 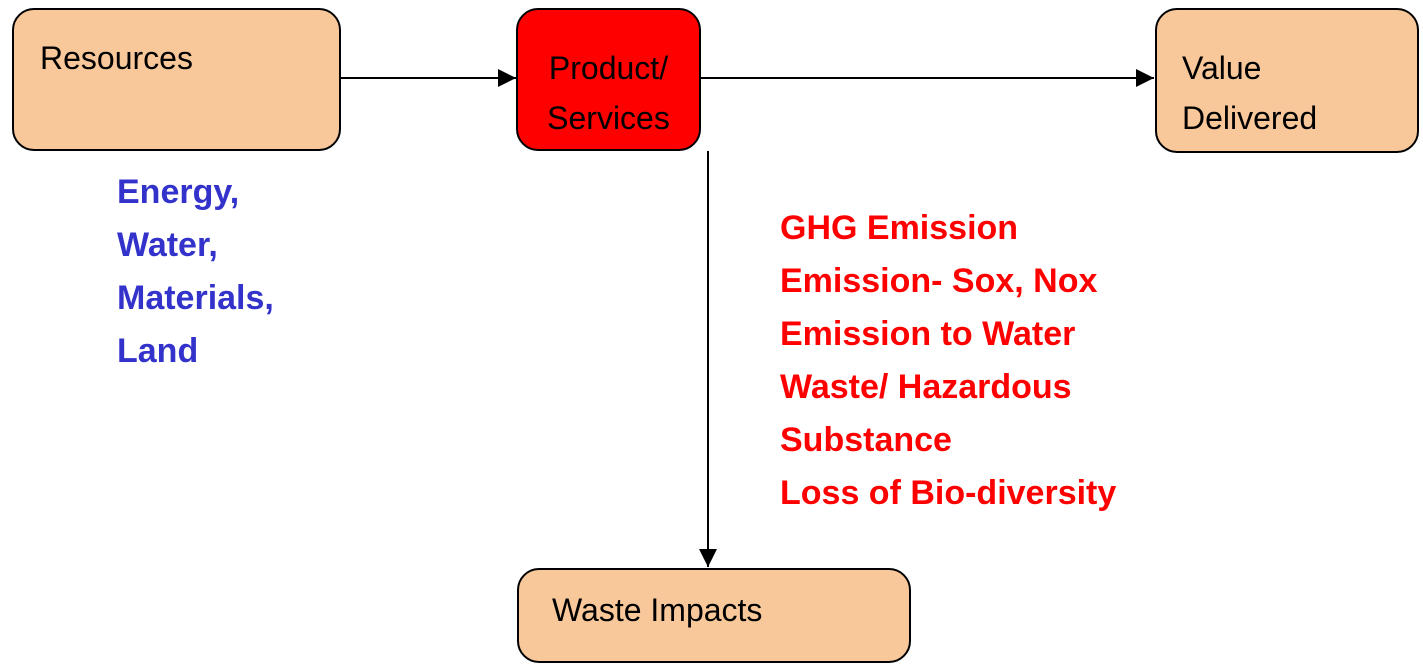 What do you see at coordinates (116, 58) in the screenshot?
I see `node-label: Resources` at bounding box center [116, 58].